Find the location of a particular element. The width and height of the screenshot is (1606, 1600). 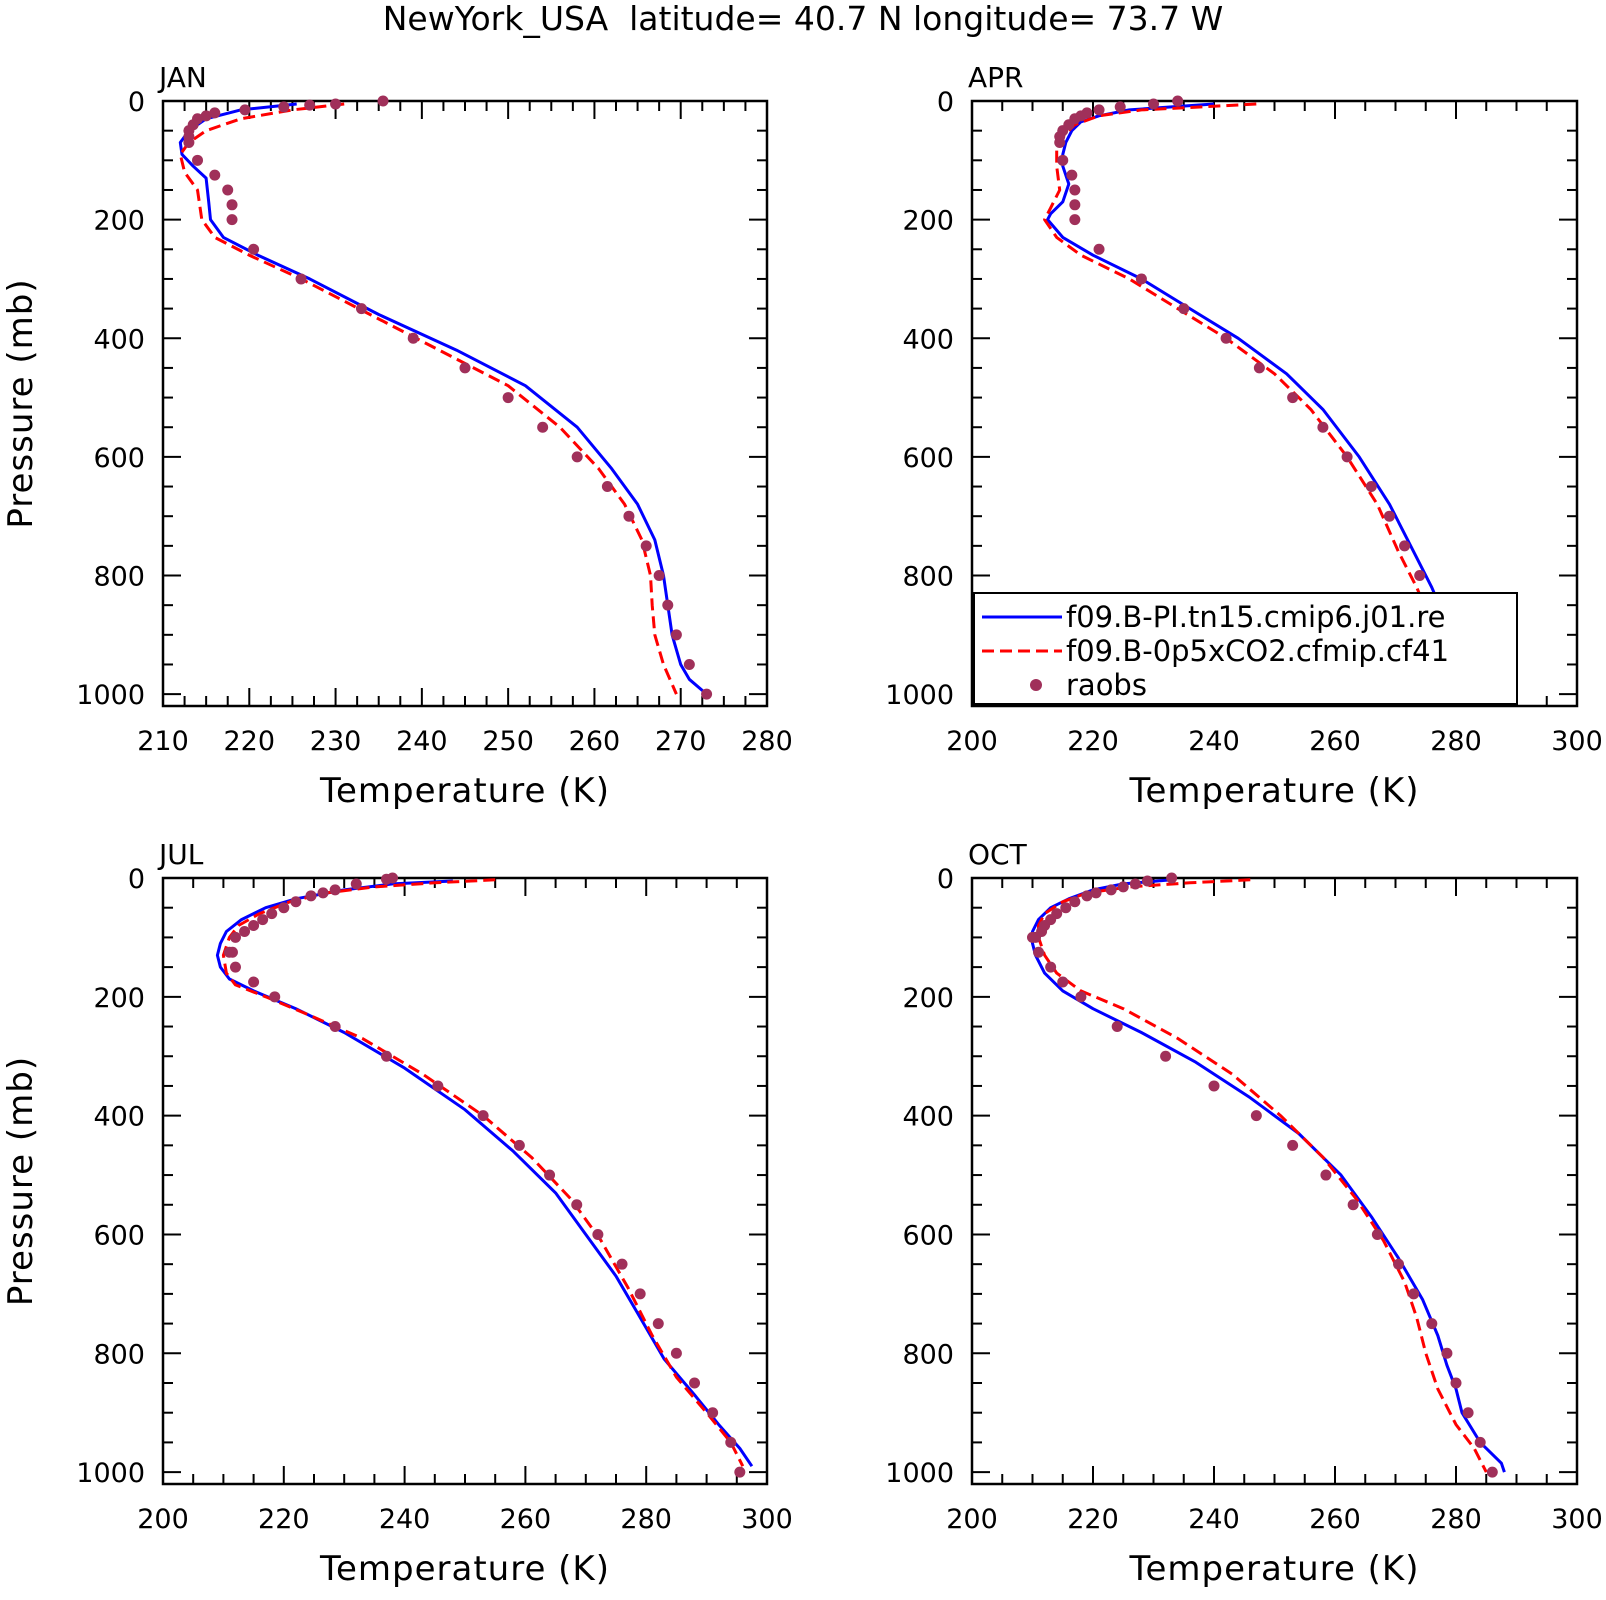

panel-title: OCT is located at coordinates (998, 854).